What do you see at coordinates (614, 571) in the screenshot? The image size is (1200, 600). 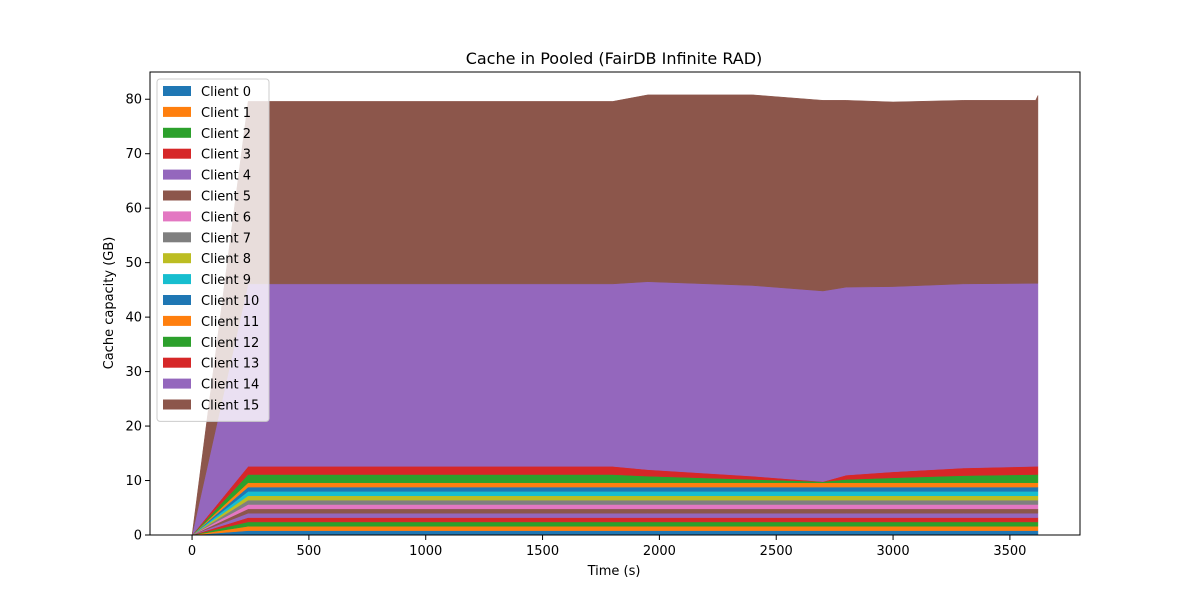 I see `x-axis-label: Time (s)` at bounding box center [614, 571].